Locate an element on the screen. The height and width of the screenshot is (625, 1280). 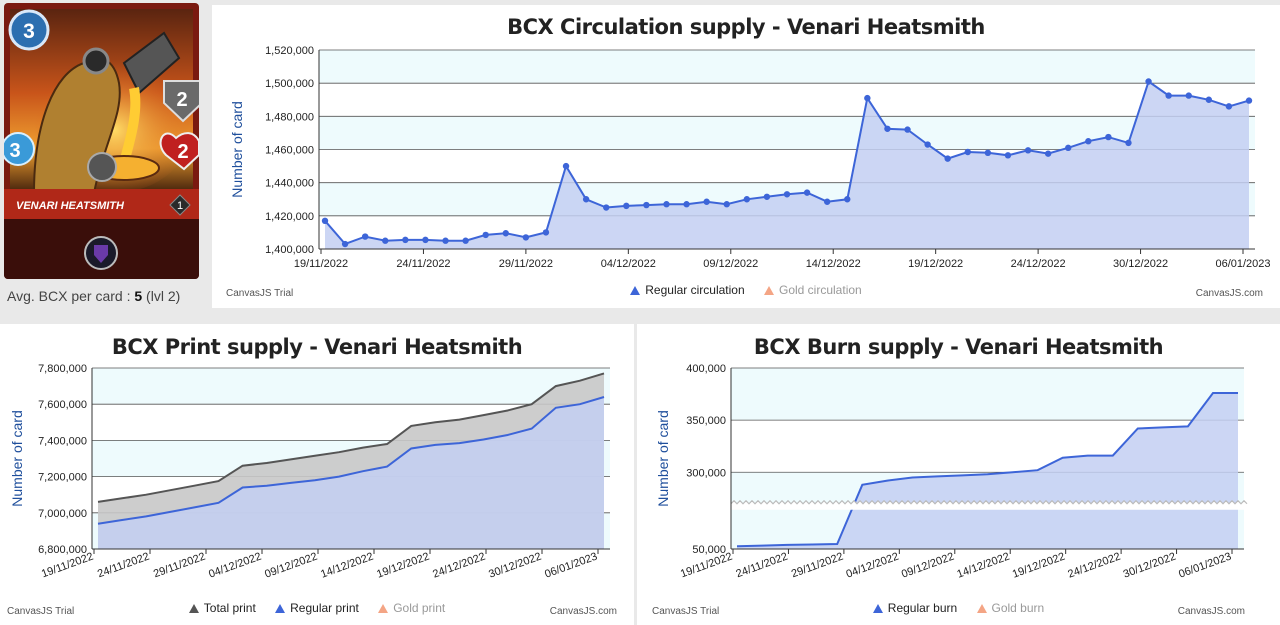
canvasjs-trial-label: CanvasJS Trial is located at coordinates (260, 293).